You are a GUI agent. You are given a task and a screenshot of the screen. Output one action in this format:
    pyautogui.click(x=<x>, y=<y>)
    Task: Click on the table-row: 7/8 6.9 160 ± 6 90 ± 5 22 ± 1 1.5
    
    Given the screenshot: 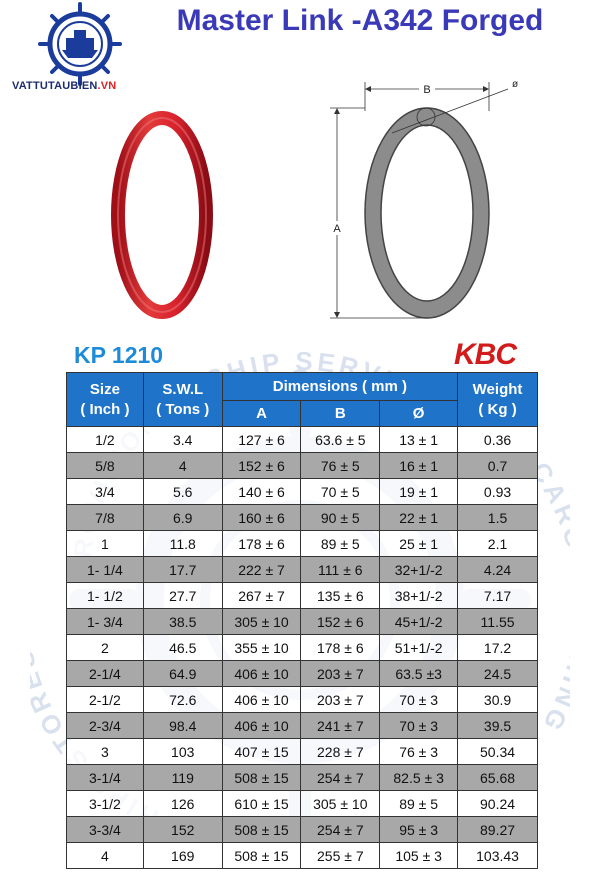 What is the action you would take?
    pyautogui.click(x=302, y=517)
    